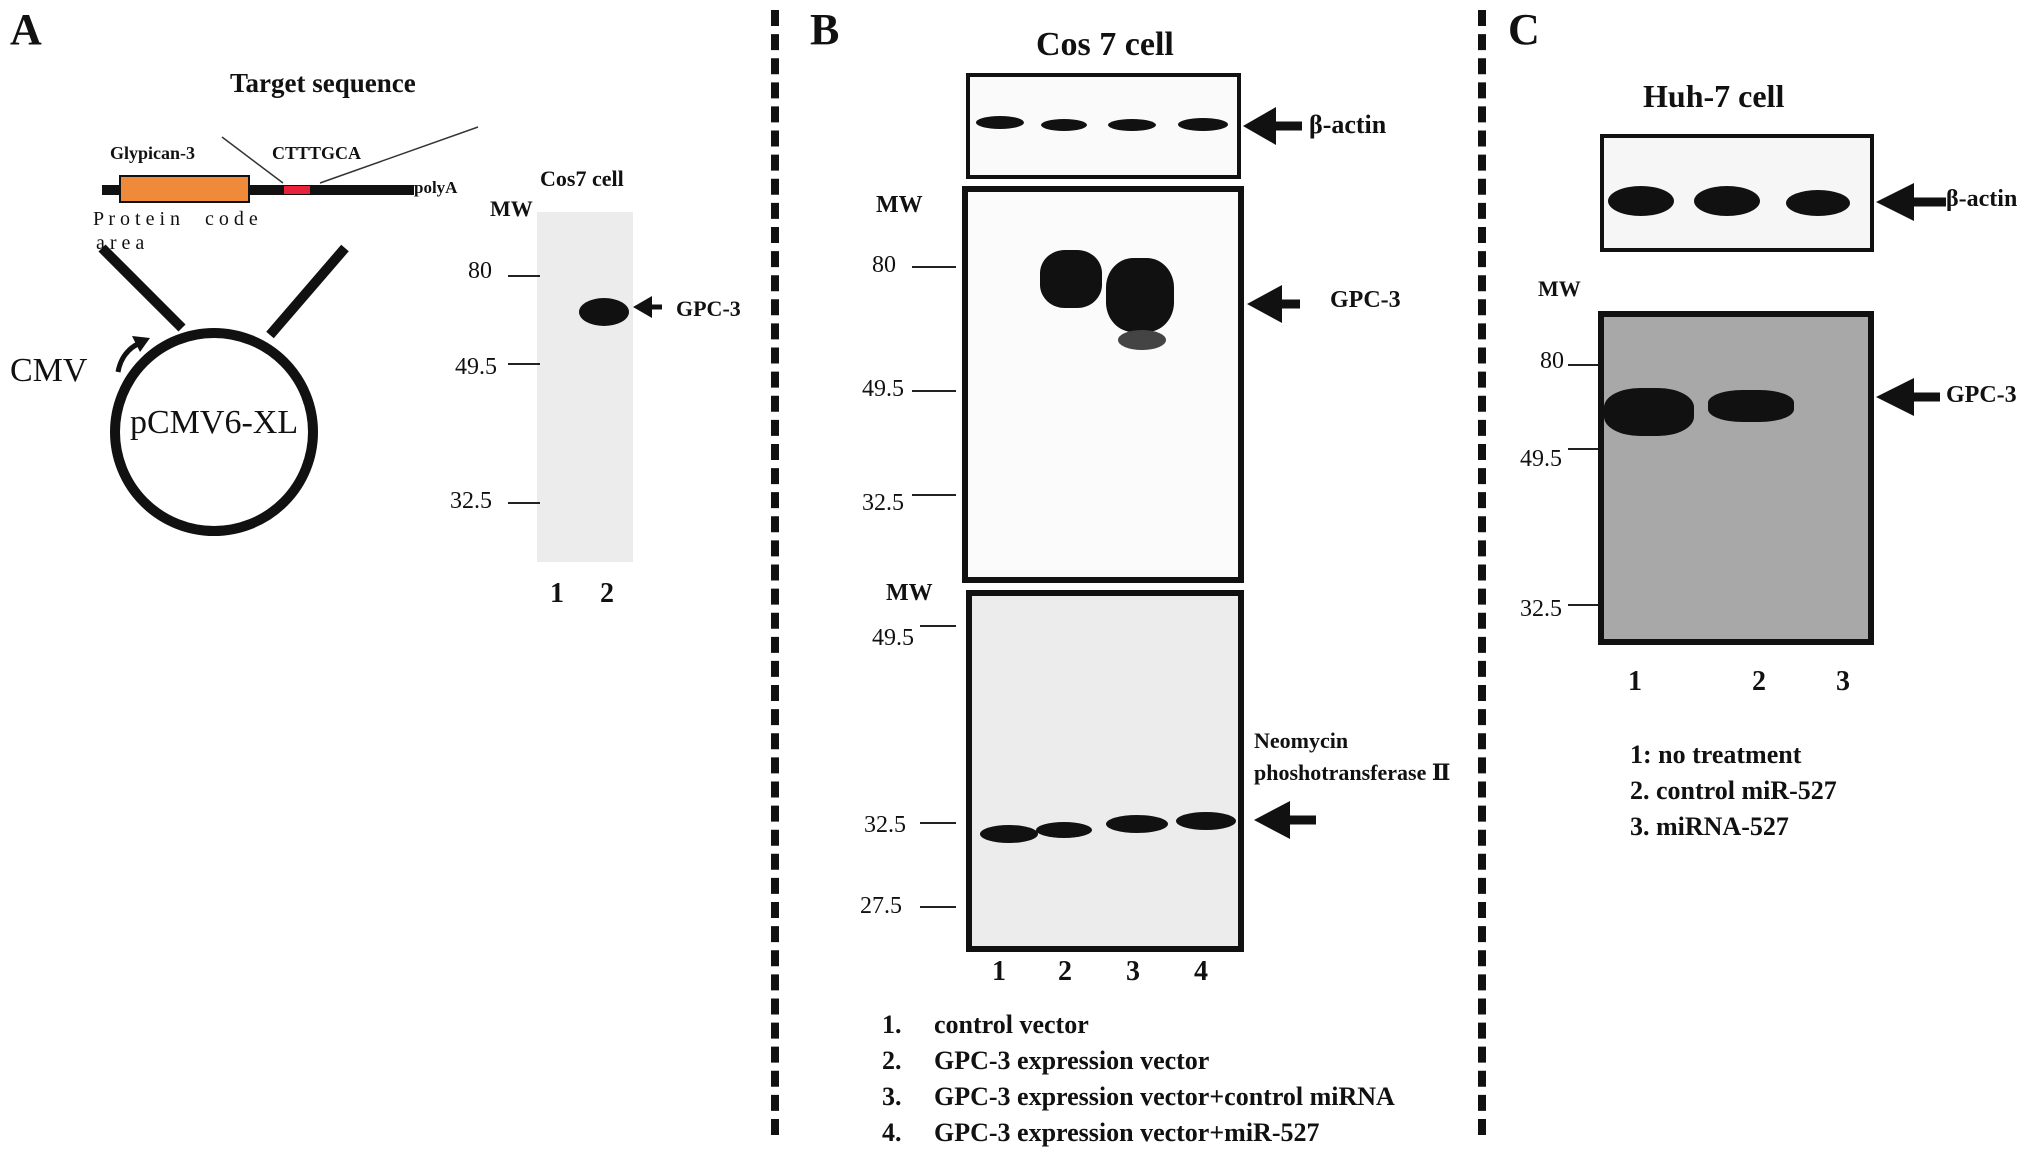 This screenshot has height=1153, width=2031. What do you see at coordinates (885, 825) in the screenshot?
I see `b-mw-bot-32: 32.5` at bounding box center [885, 825].